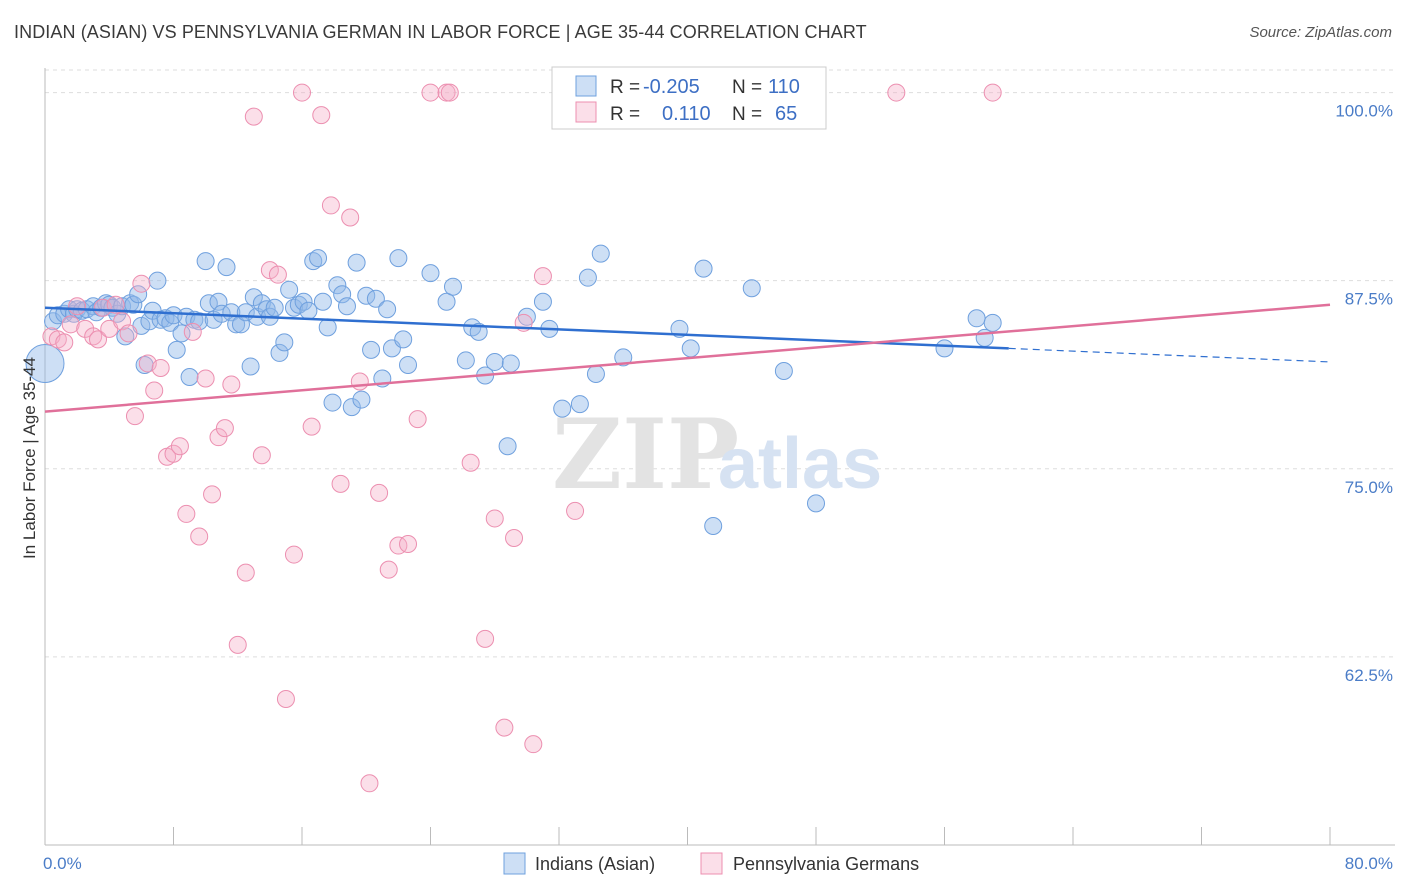 The height and width of the screenshot is (892, 1406). I want to click on legend-n-label-2: N =, so click(747, 114).